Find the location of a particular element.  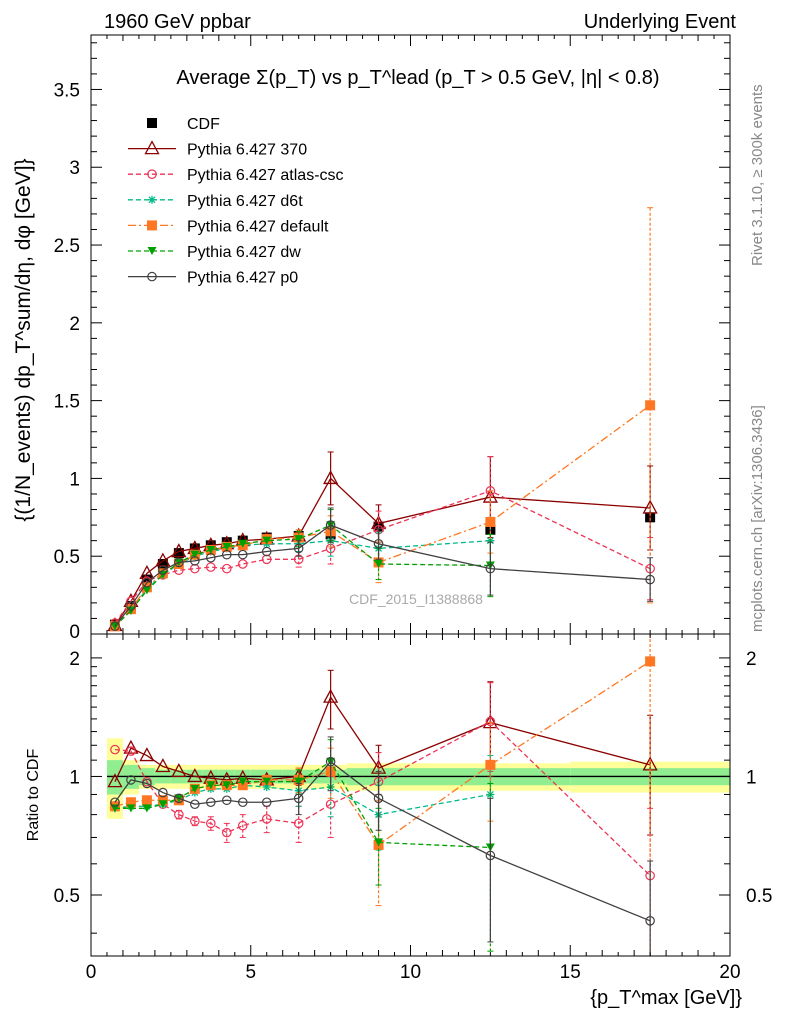

x-tick-label: 0 is located at coordinates (91, 972).